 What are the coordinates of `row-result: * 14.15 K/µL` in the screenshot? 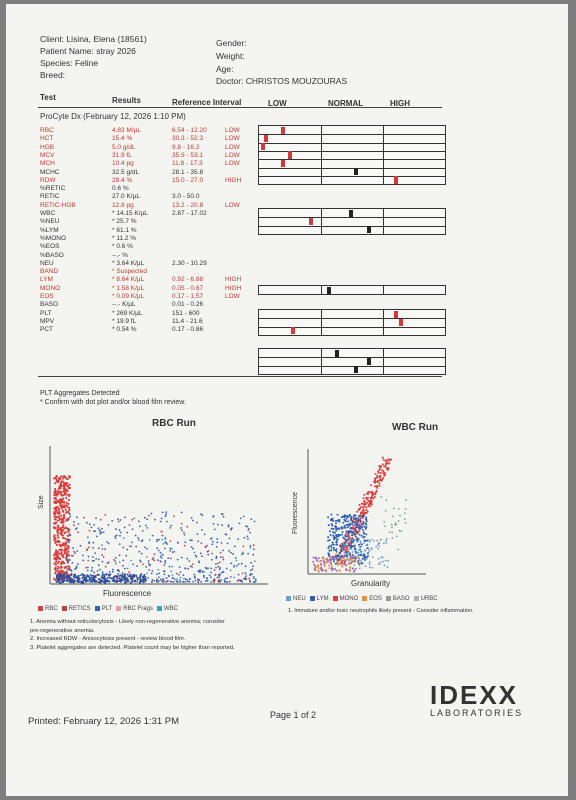 It's located at (130, 213).